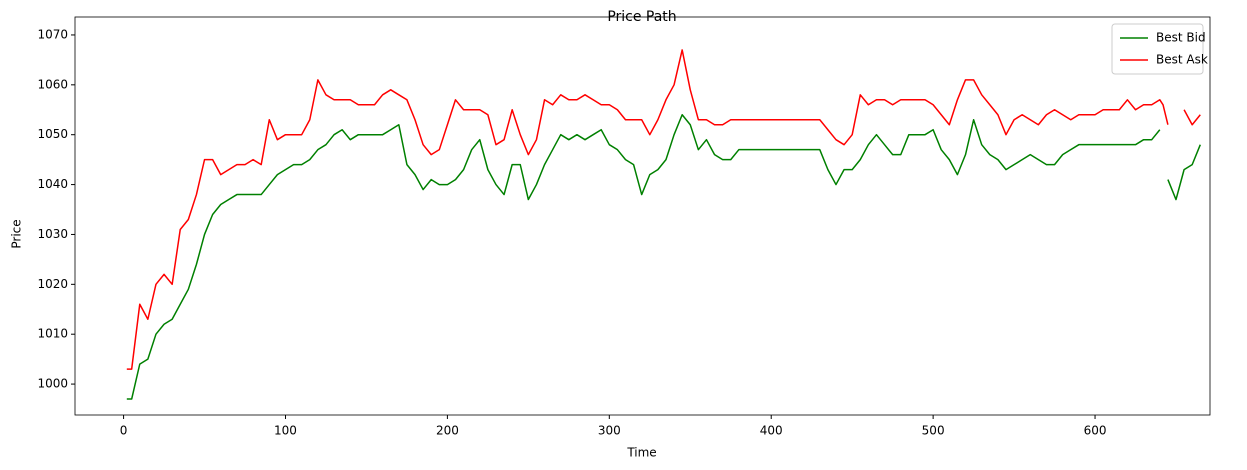  I want to click on legend-label: Best Ask, so click(1182, 60).